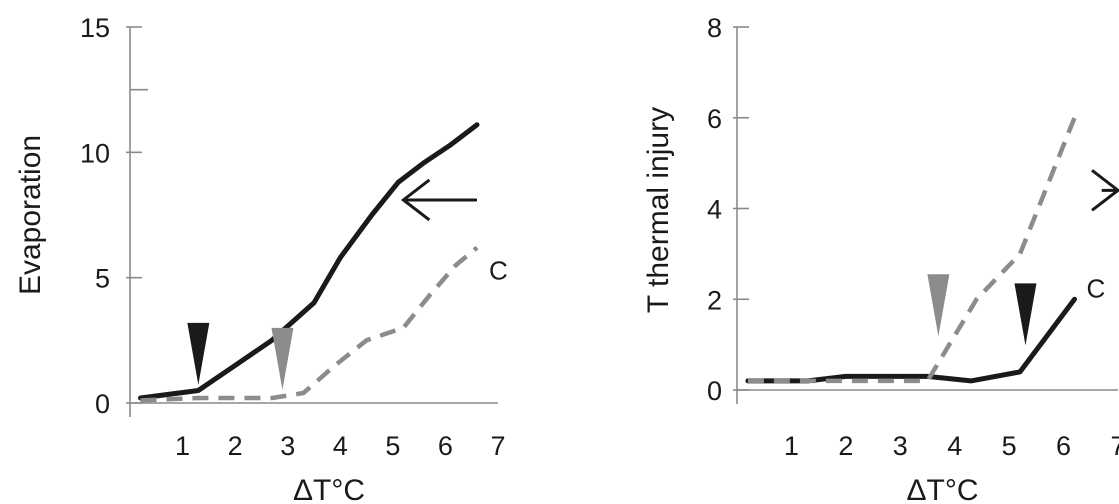  What do you see at coordinates (1105, 190) in the screenshot?
I see `arrow-right-icon` at bounding box center [1105, 190].